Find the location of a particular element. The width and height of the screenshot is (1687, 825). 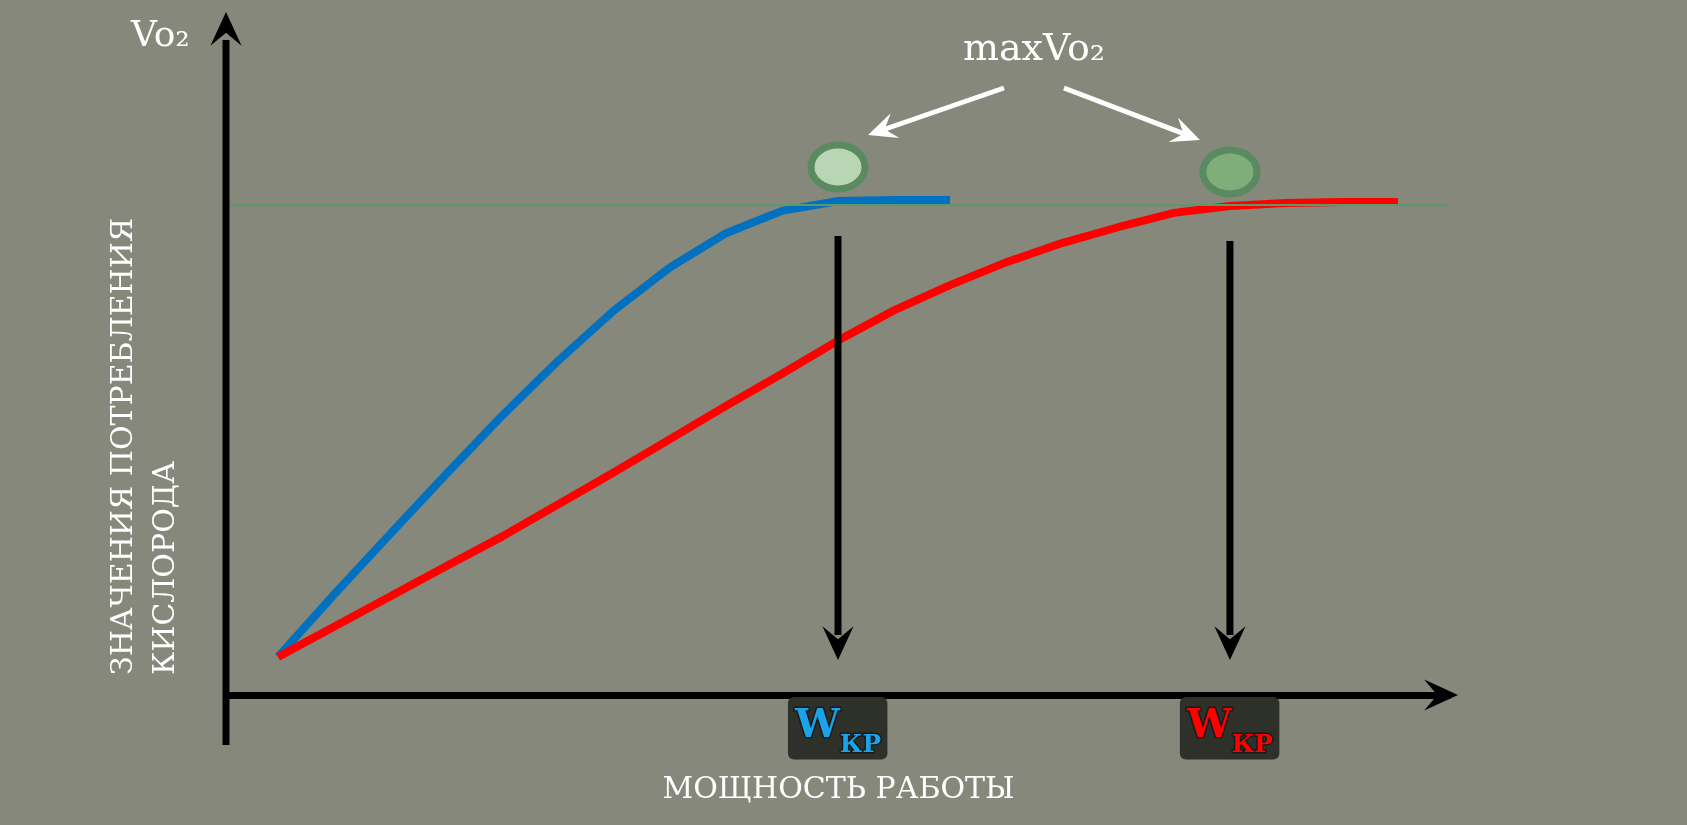

text: Vo₂ is located at coordinates (160, 33).